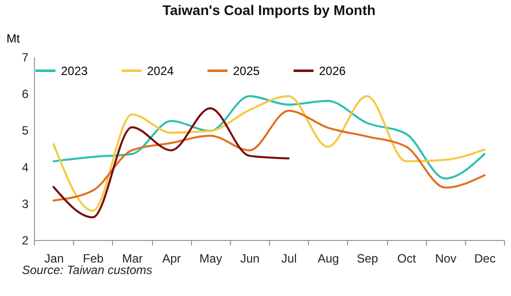 The height and width of the screenshot is (296, 511). What do you see at coordinates (54, 259) in the screenshot?
I see `x-tick-label: Jan` at bounding box center [54, 259].